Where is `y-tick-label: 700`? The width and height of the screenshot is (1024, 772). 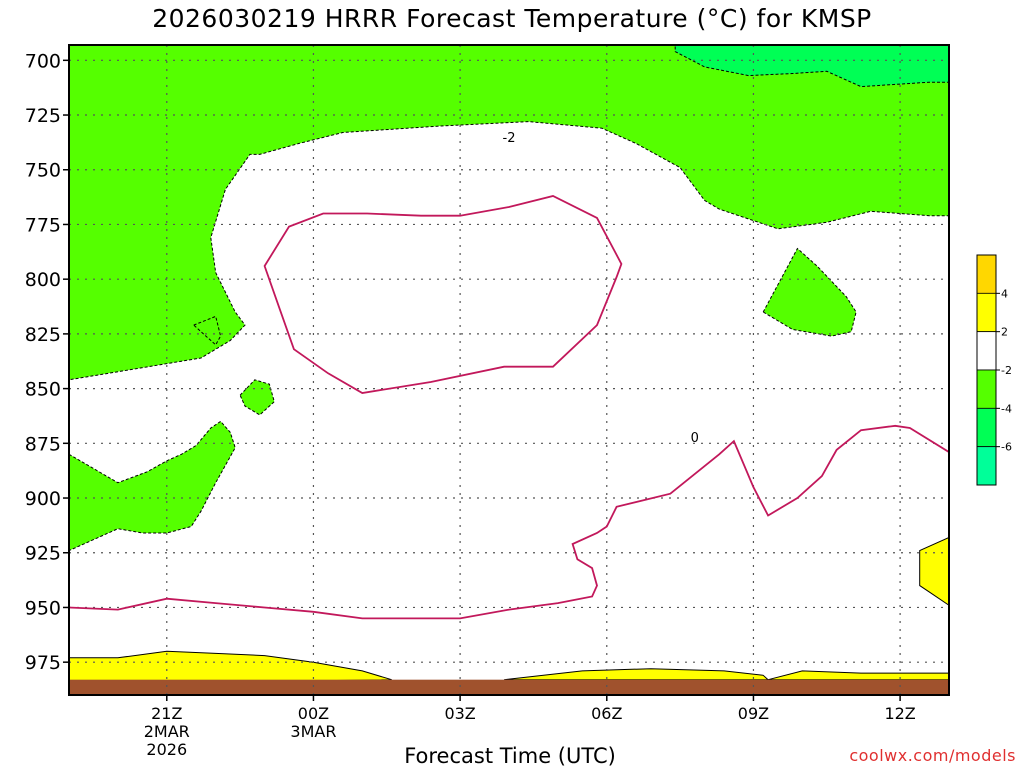 y-tick-label: 700 is located at coordinates (43, 61).